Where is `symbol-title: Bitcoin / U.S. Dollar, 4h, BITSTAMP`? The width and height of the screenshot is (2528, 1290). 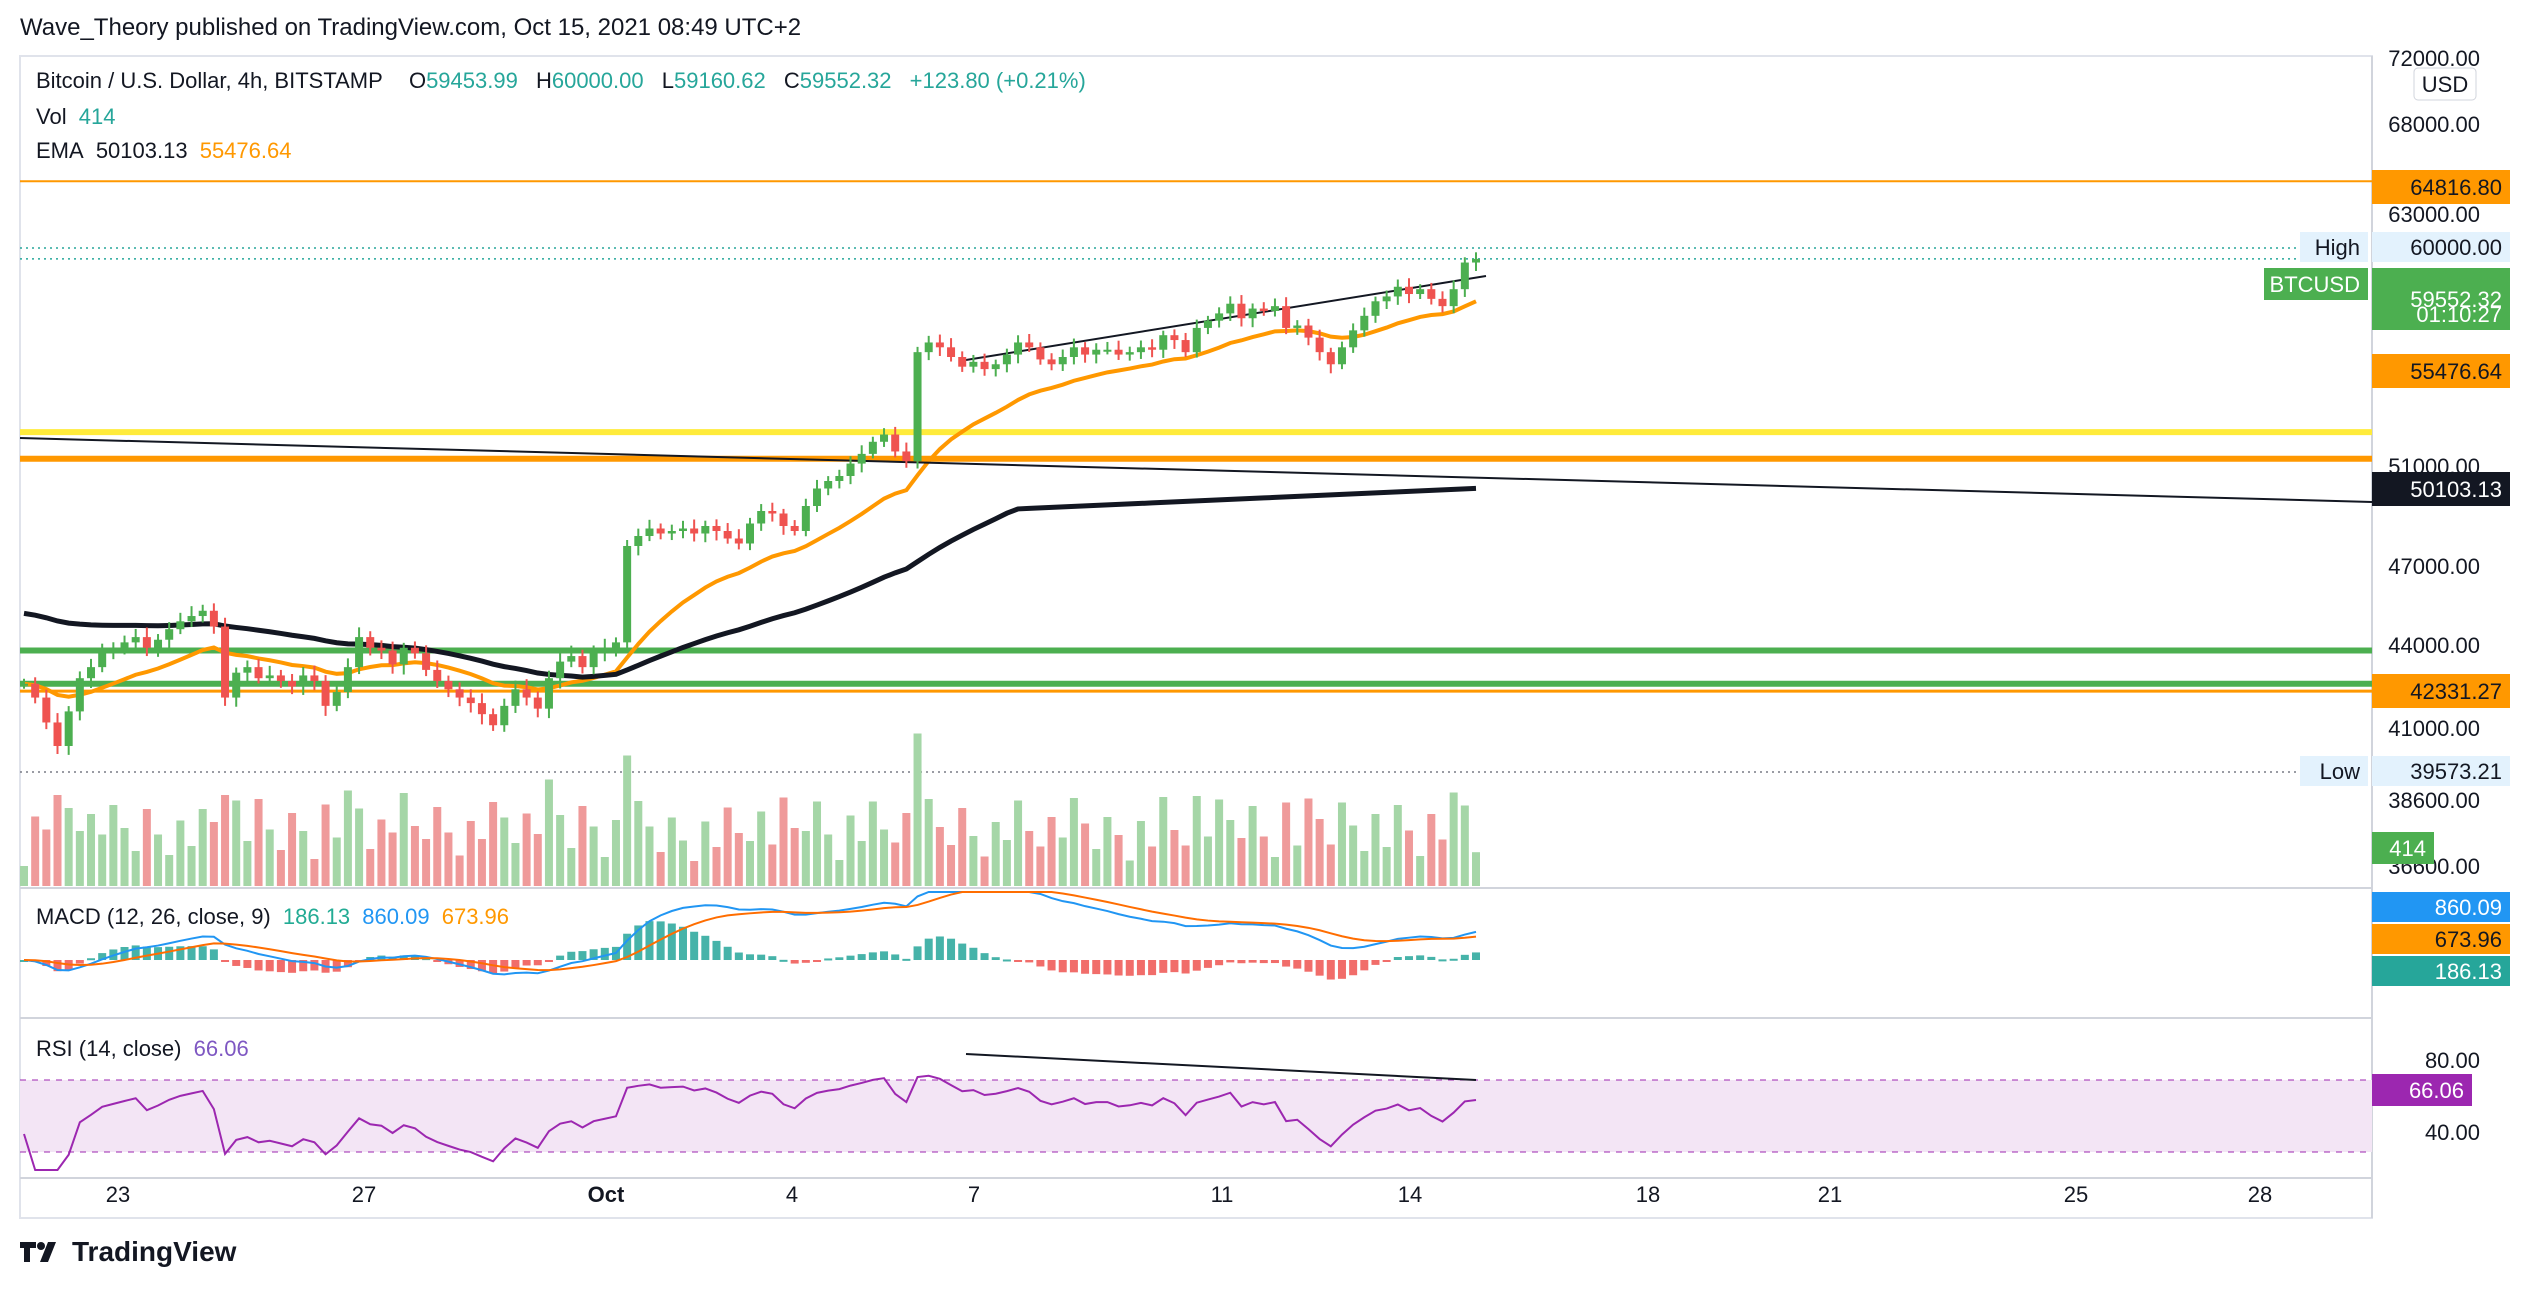 symbol-title: Bitcoin / U.S. Dollar, 4h, BITSTAMP is located at coordinates (209, 80).